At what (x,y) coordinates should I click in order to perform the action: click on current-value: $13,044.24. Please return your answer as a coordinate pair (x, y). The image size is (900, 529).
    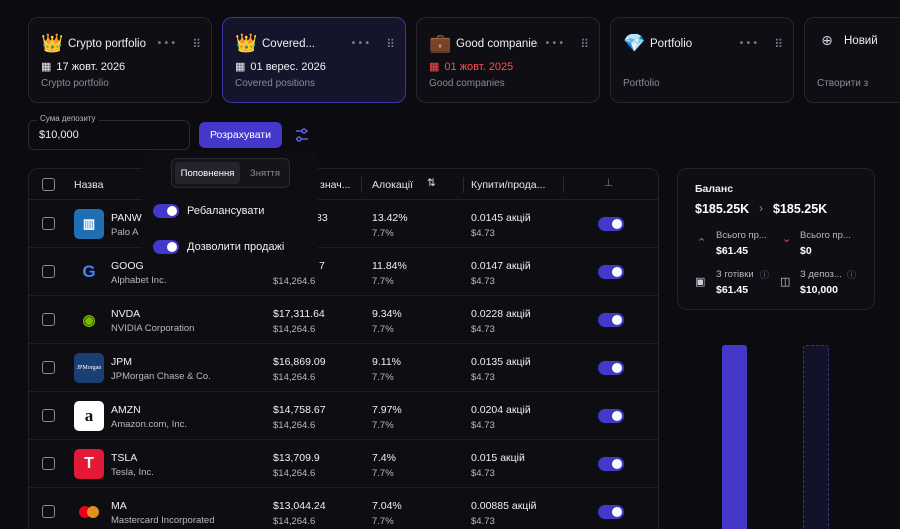
    Looking at the image, I should click on (299, 506).